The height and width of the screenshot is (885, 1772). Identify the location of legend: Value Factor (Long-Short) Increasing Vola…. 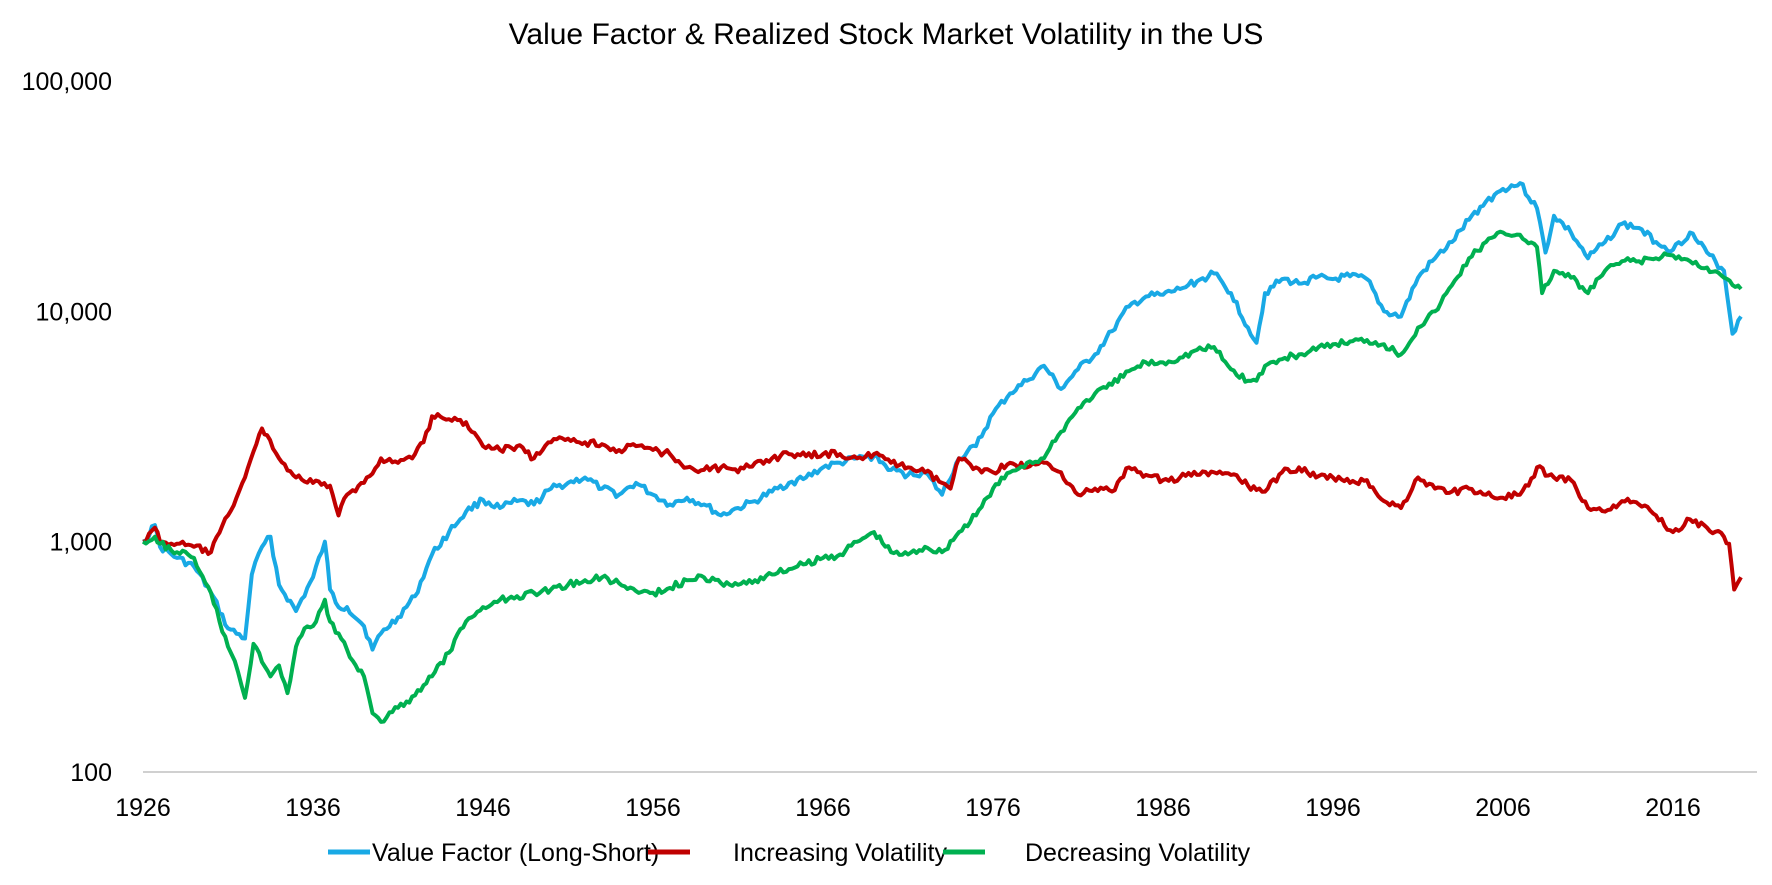
(789, 853).